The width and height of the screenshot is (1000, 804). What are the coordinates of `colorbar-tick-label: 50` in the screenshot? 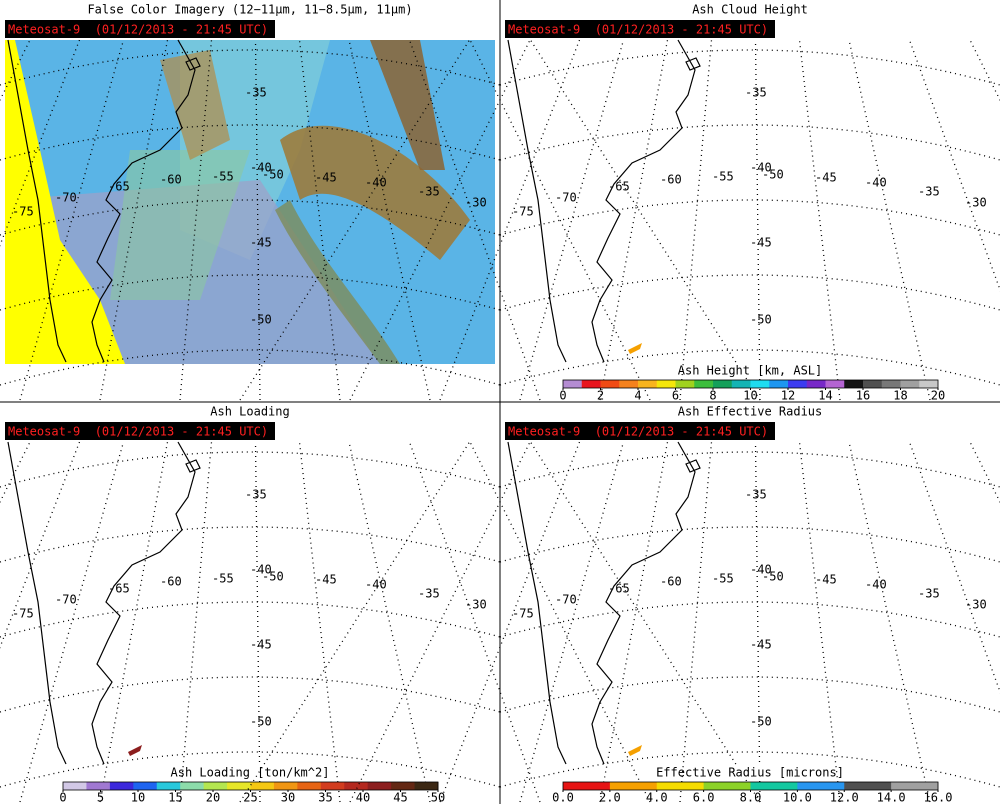 It's located at (438, 797).